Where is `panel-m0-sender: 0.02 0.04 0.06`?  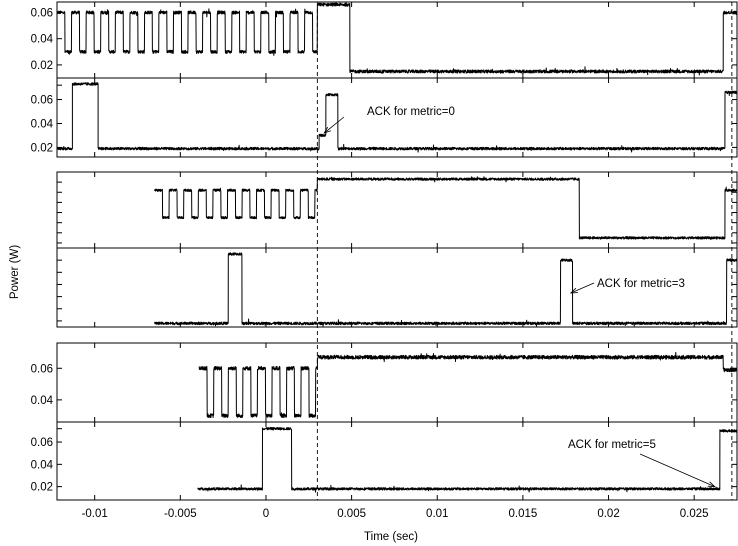
panel-m0-sender: 0.02 0.04 0.06 is located at coordinates (384, 40).